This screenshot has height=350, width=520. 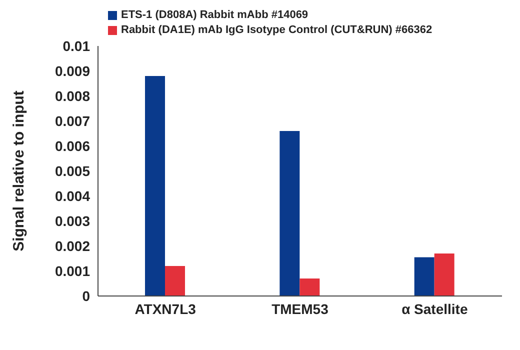 I want to click on y-tick-label: 0.006, so click(x=72, y=146).